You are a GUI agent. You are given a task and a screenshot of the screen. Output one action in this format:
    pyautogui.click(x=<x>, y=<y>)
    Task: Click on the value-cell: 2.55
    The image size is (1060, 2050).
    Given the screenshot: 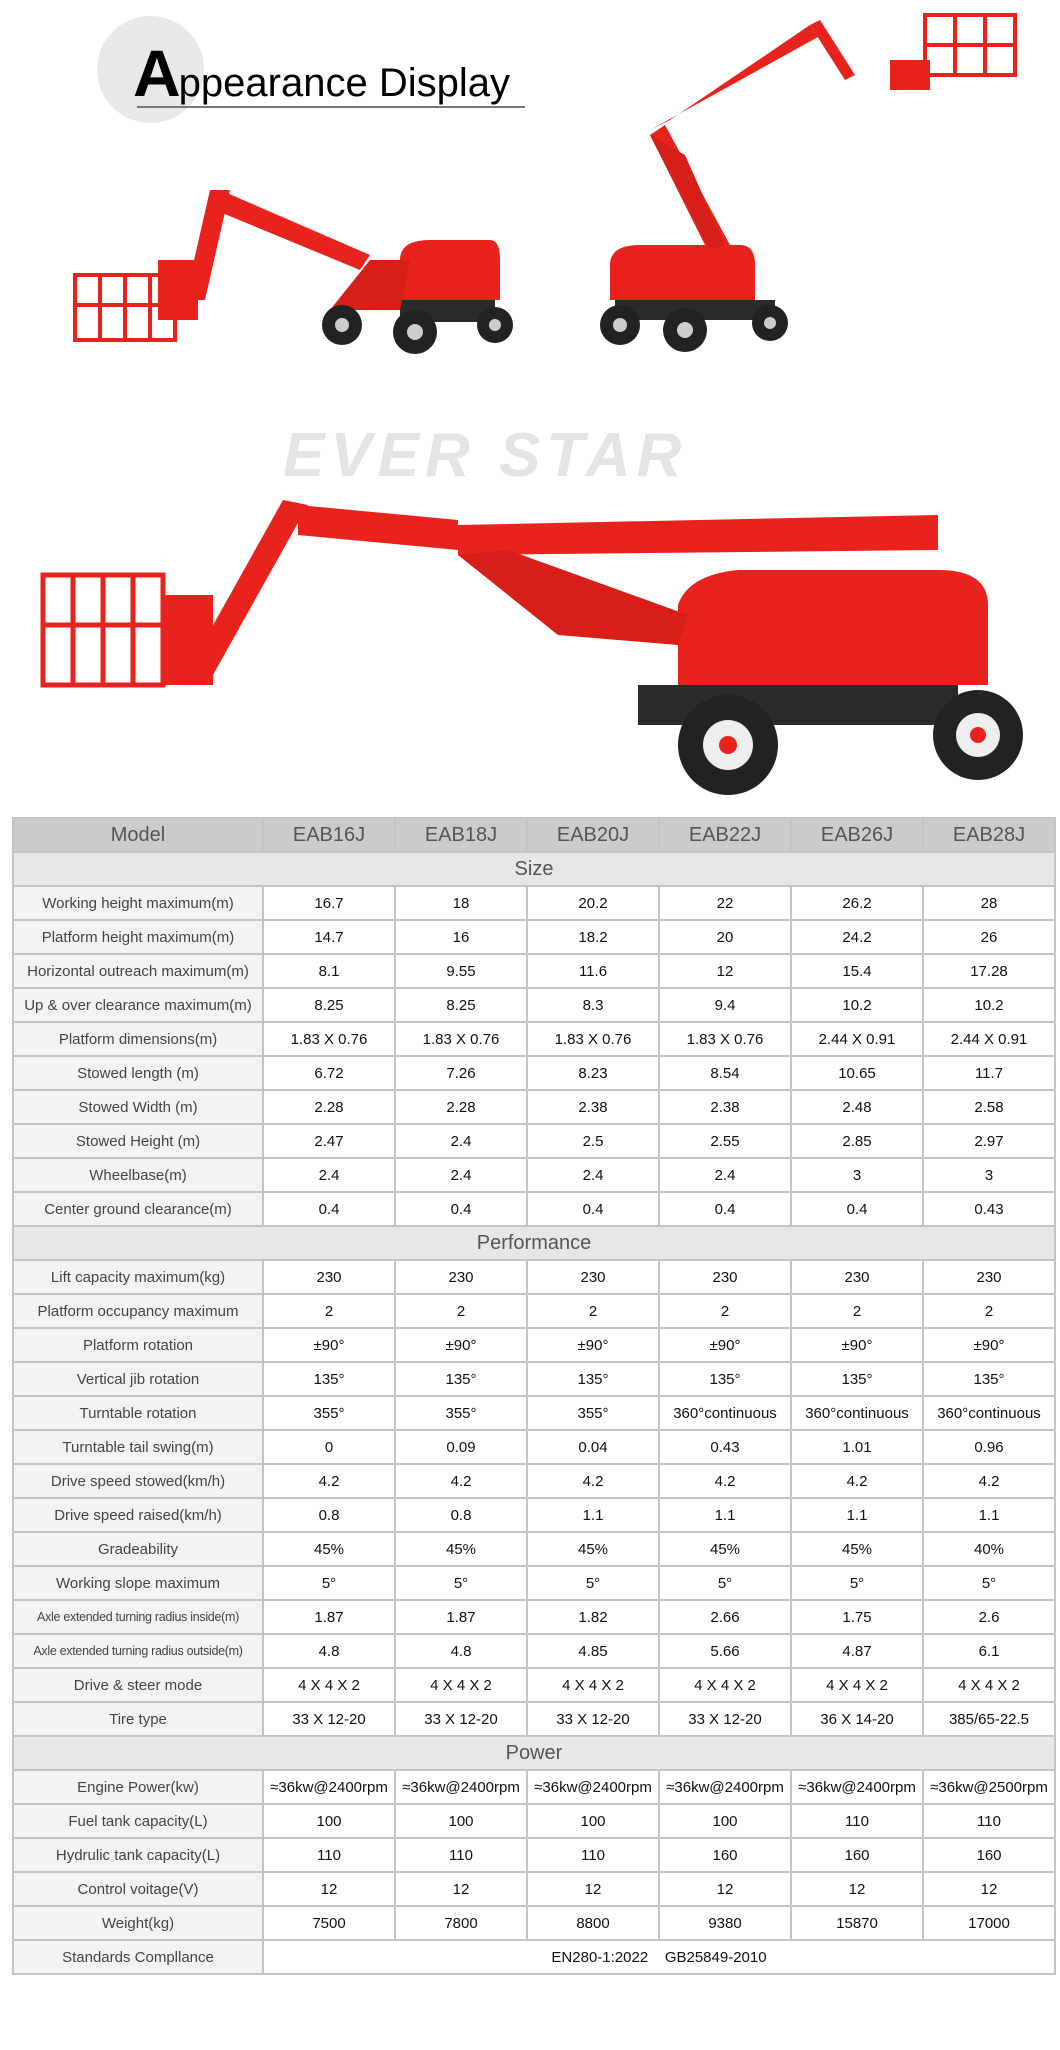 What is the action you would take?
    pyautogui.click(x=725, y=1141)
    